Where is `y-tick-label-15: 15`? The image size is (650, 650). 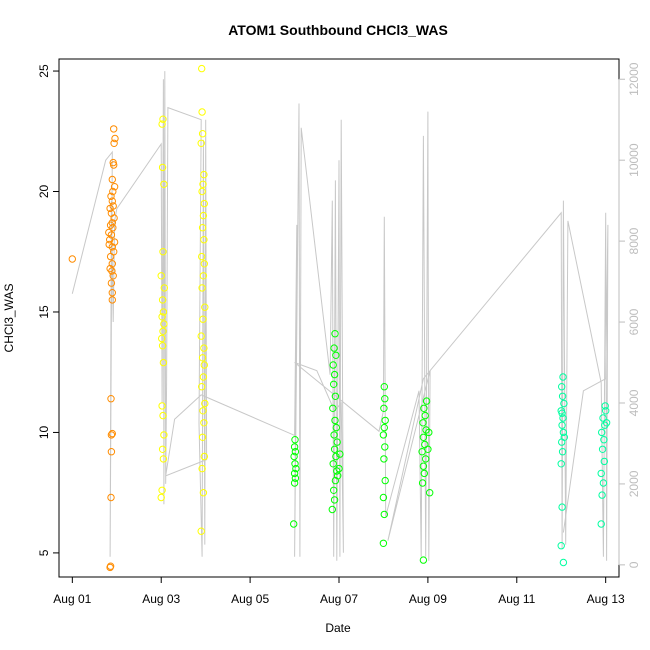 y-tick-label-15: 15 is located at coordinates (44, 312).